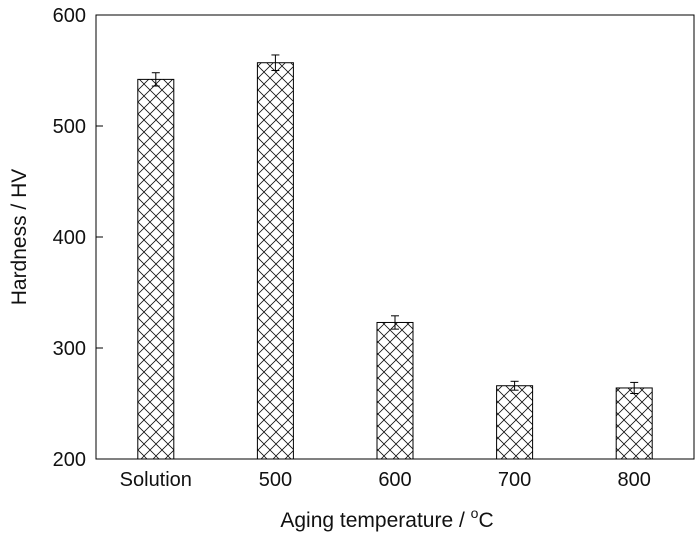  I want to click on y-tick-label: 300, so click(69, 349).